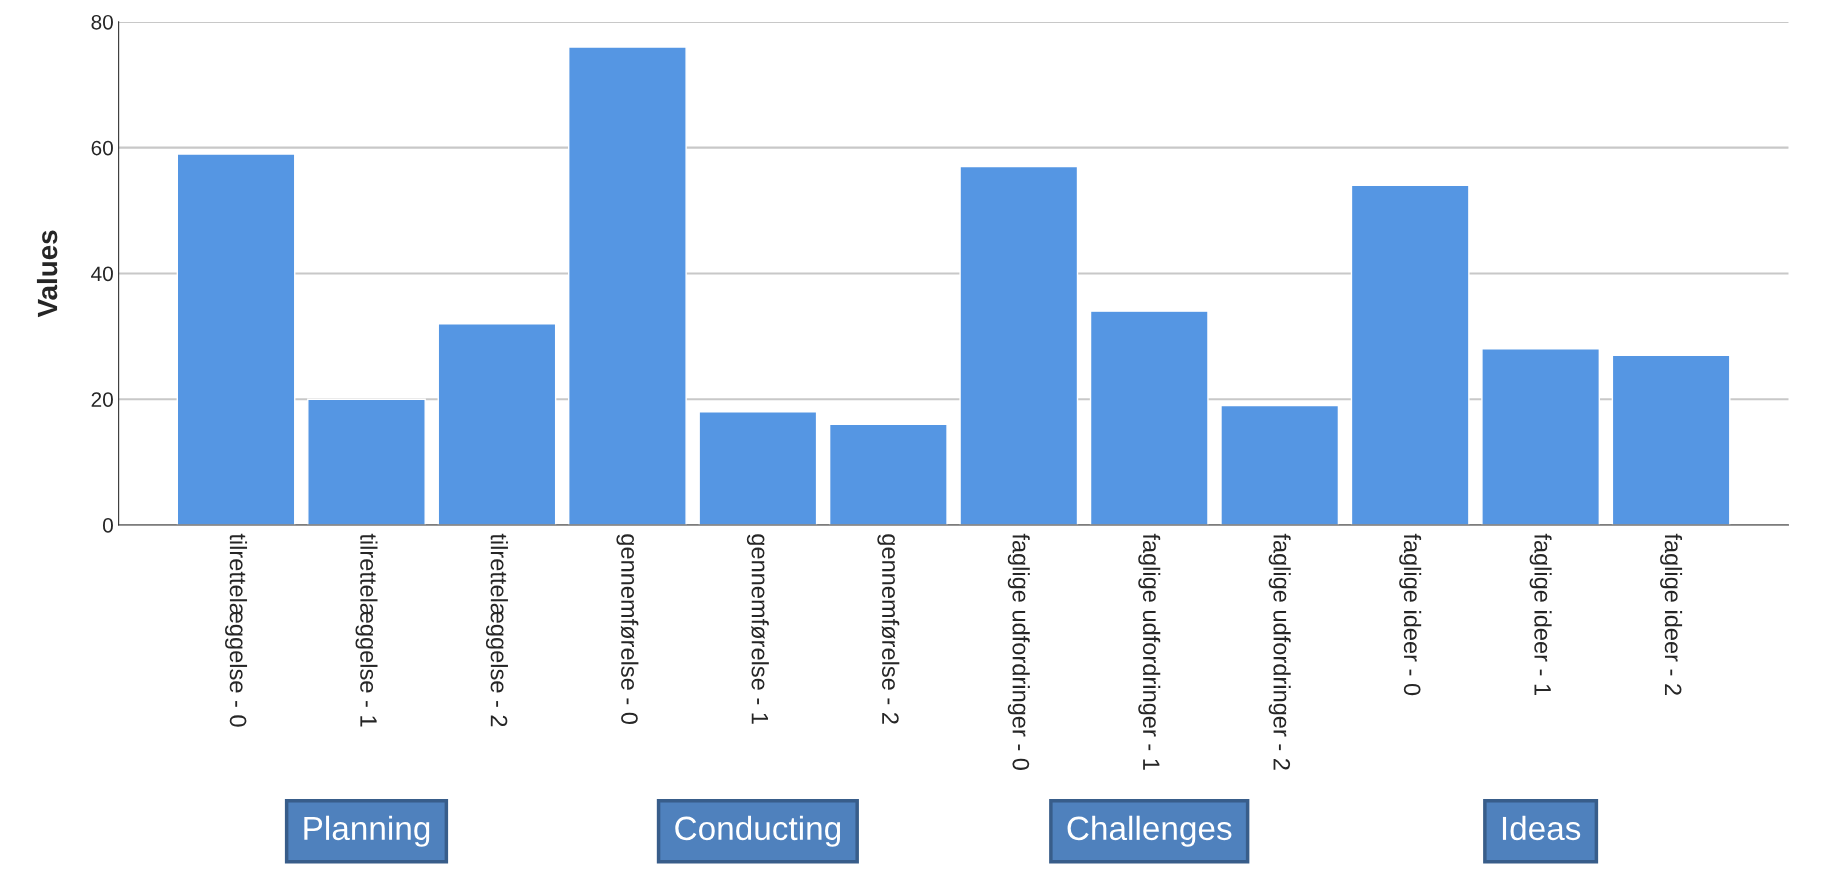  Describe the element at coordinates (102, 399) in the screenshot. I see `y-tick-label: 20` at that location.